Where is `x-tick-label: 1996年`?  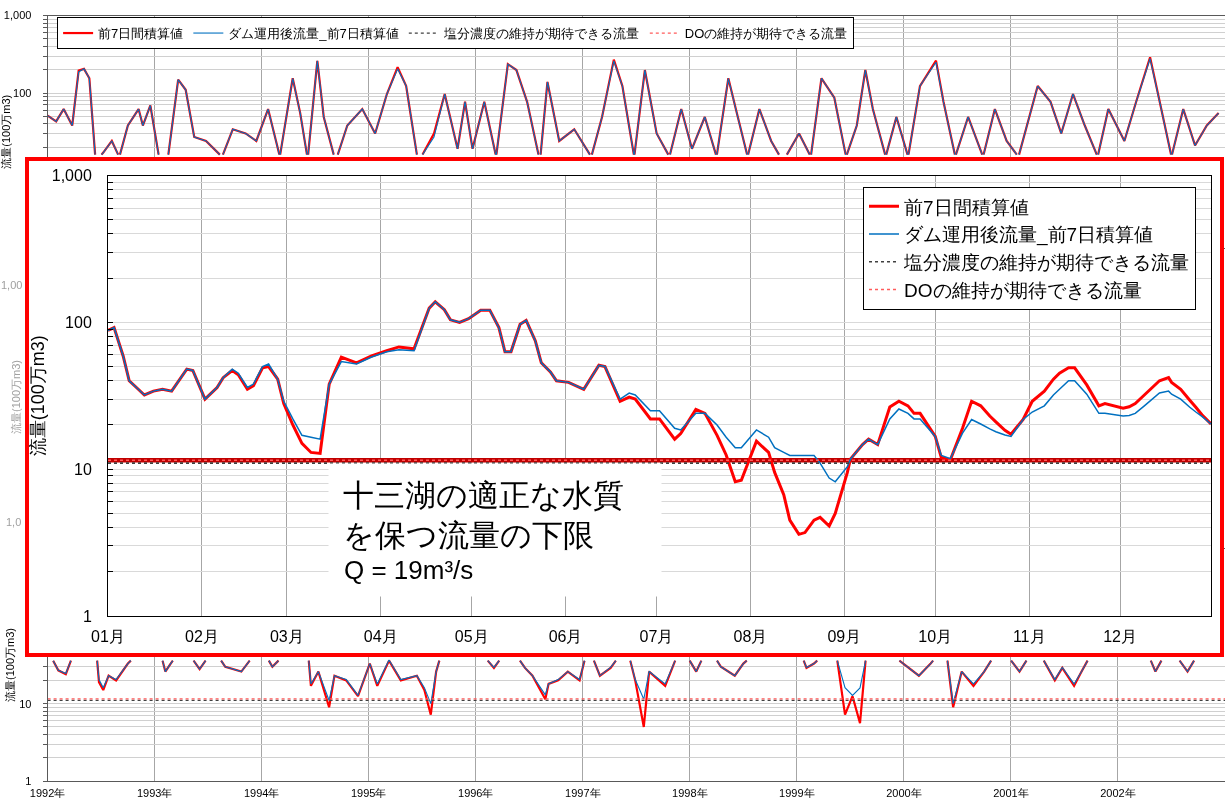 x-tick-label: 1996年 is located at coordinates (476, 792).